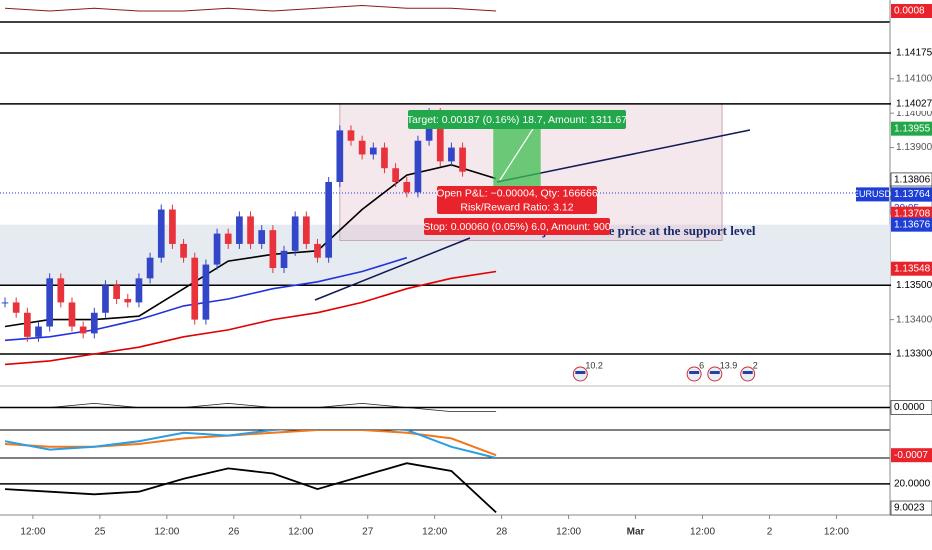  What do you see at coordinates (250, 318) in the screenshot?
I see `moving-average` at bounding box center [250, 318].